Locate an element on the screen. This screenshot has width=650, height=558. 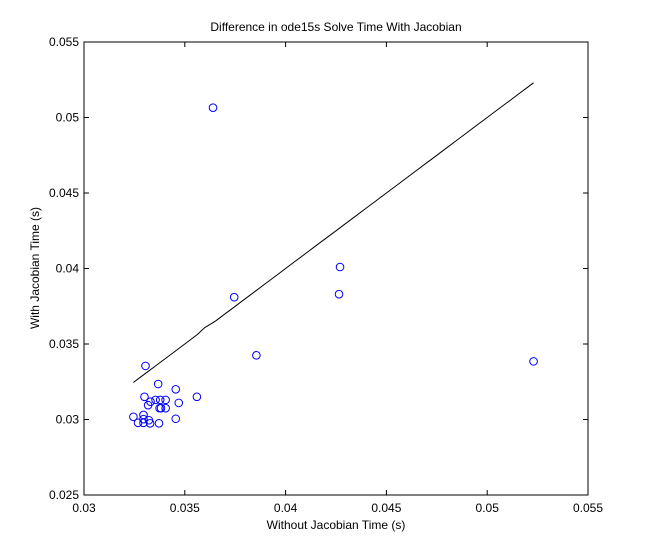
x-axis-label: Without Jacobian Time (s) is located at coordinates (336, 525).